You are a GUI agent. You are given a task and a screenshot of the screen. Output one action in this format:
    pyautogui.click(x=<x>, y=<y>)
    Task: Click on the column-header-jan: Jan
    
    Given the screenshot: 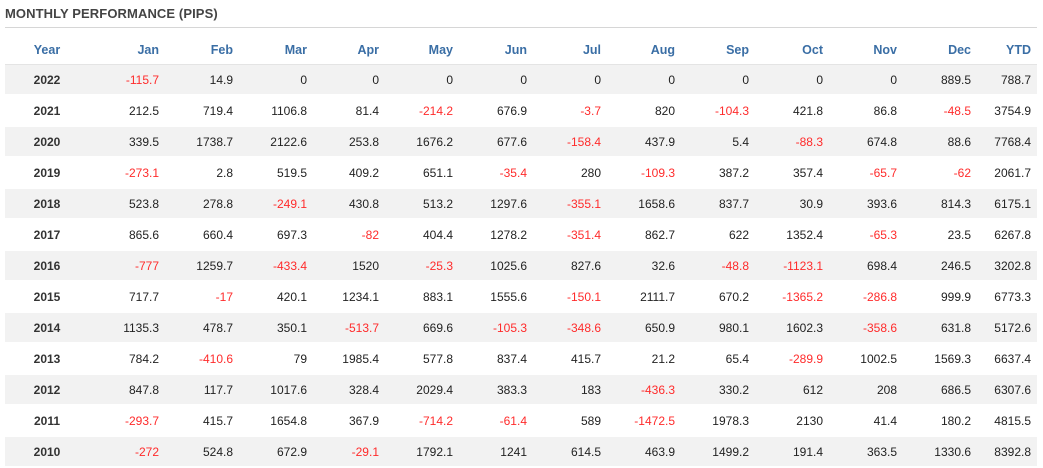 What is the action you would take?
    pyautogui.click(x=127, y=50)
    